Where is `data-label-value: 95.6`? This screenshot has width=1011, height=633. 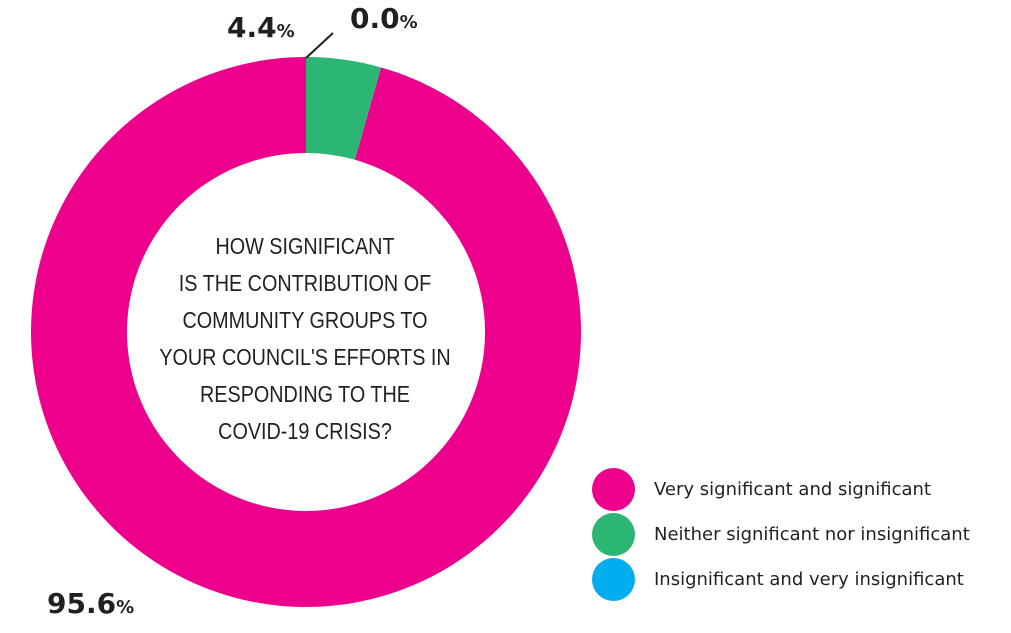
data-label-value: 95.6 is located at coordinates (82, 603).